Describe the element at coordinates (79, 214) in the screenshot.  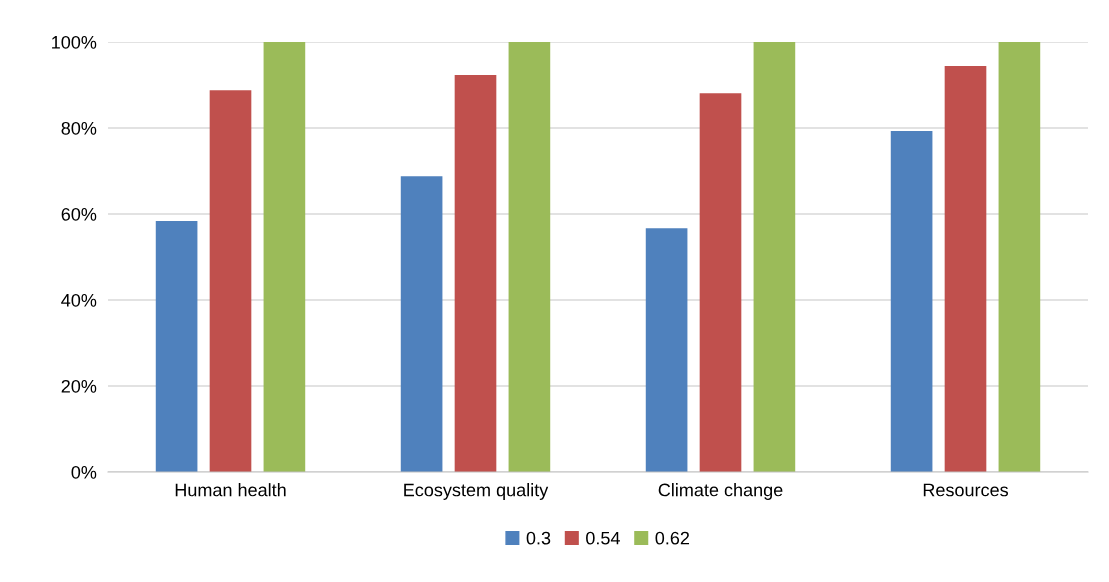
I see `y-tick-label: 60%` at that location.